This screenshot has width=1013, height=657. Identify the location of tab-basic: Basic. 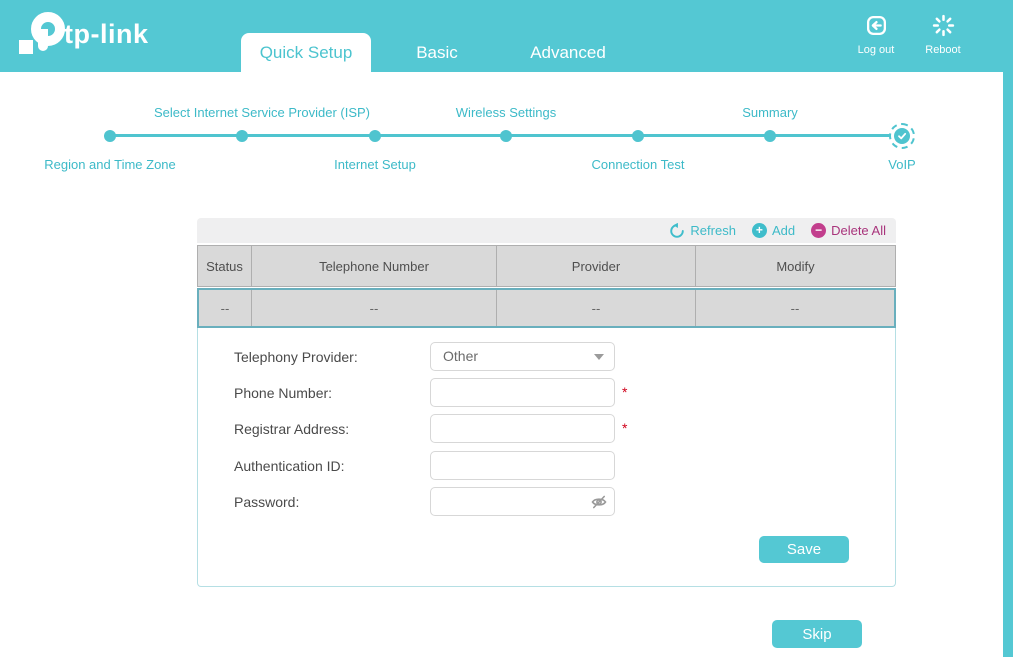
(437, 52).